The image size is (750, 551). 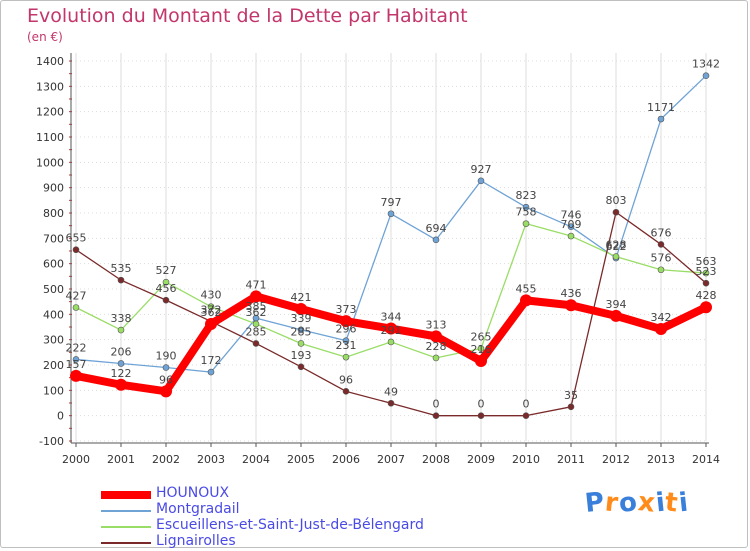 I want to click on data-label: 122, so click(x=121, y=373).